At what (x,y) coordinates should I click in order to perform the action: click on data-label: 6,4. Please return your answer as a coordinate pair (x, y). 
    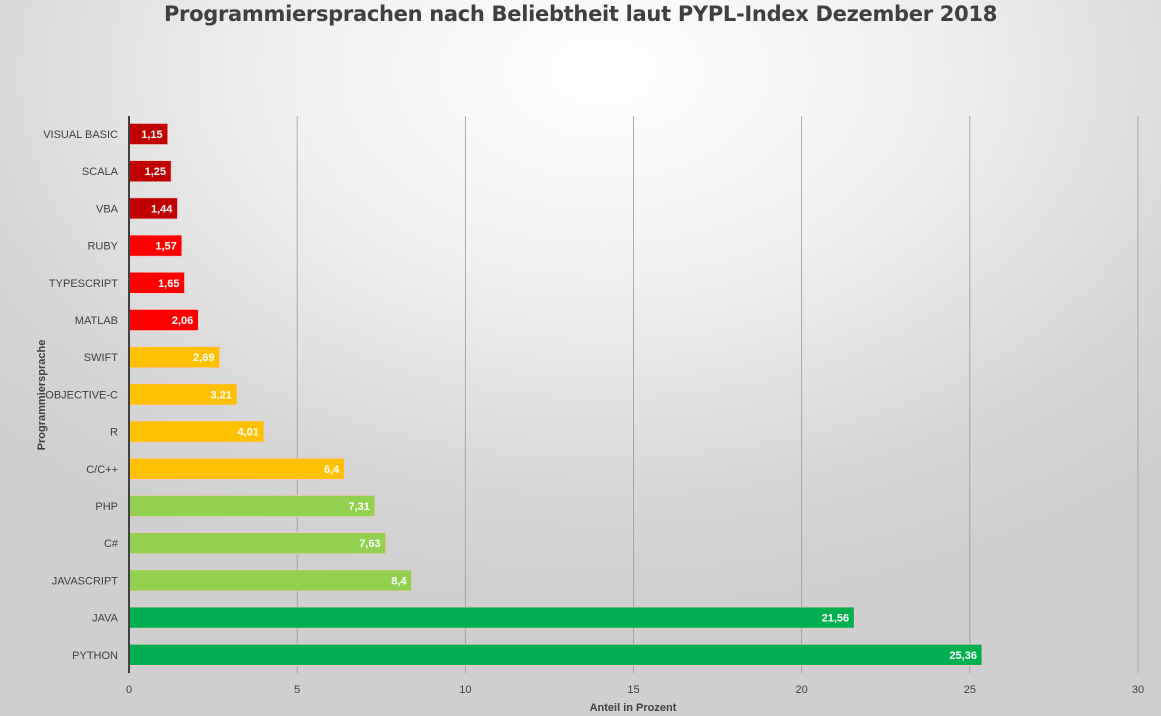
    Looking at the image, I should click on (332, 470).